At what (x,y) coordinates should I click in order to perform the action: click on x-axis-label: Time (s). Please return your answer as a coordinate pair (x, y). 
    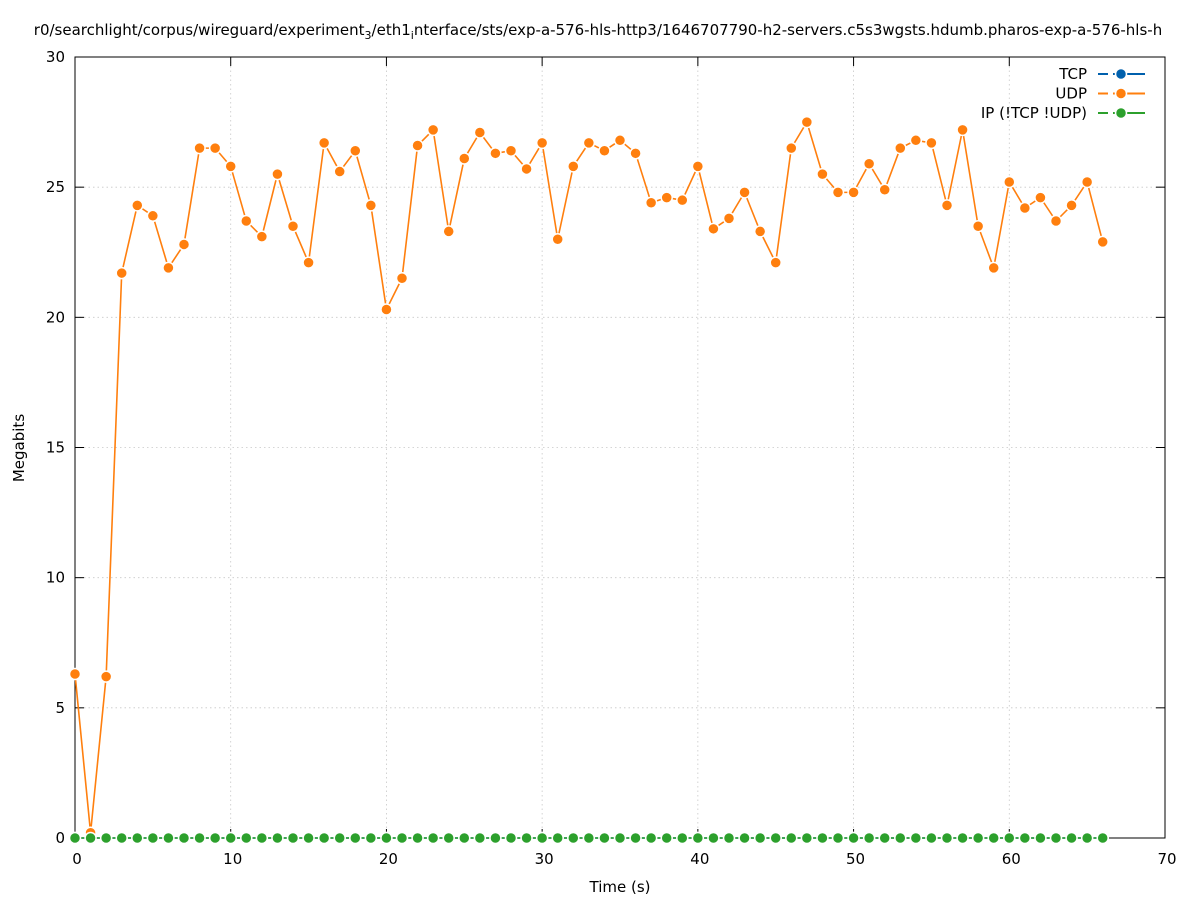
    Looking at the image, I should click on (620, 887).